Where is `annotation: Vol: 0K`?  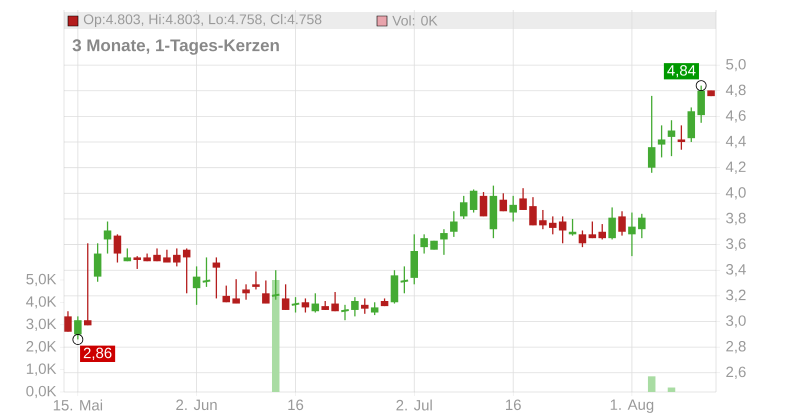
annotation: Vol: 0K is located at coordinates (415, 20).